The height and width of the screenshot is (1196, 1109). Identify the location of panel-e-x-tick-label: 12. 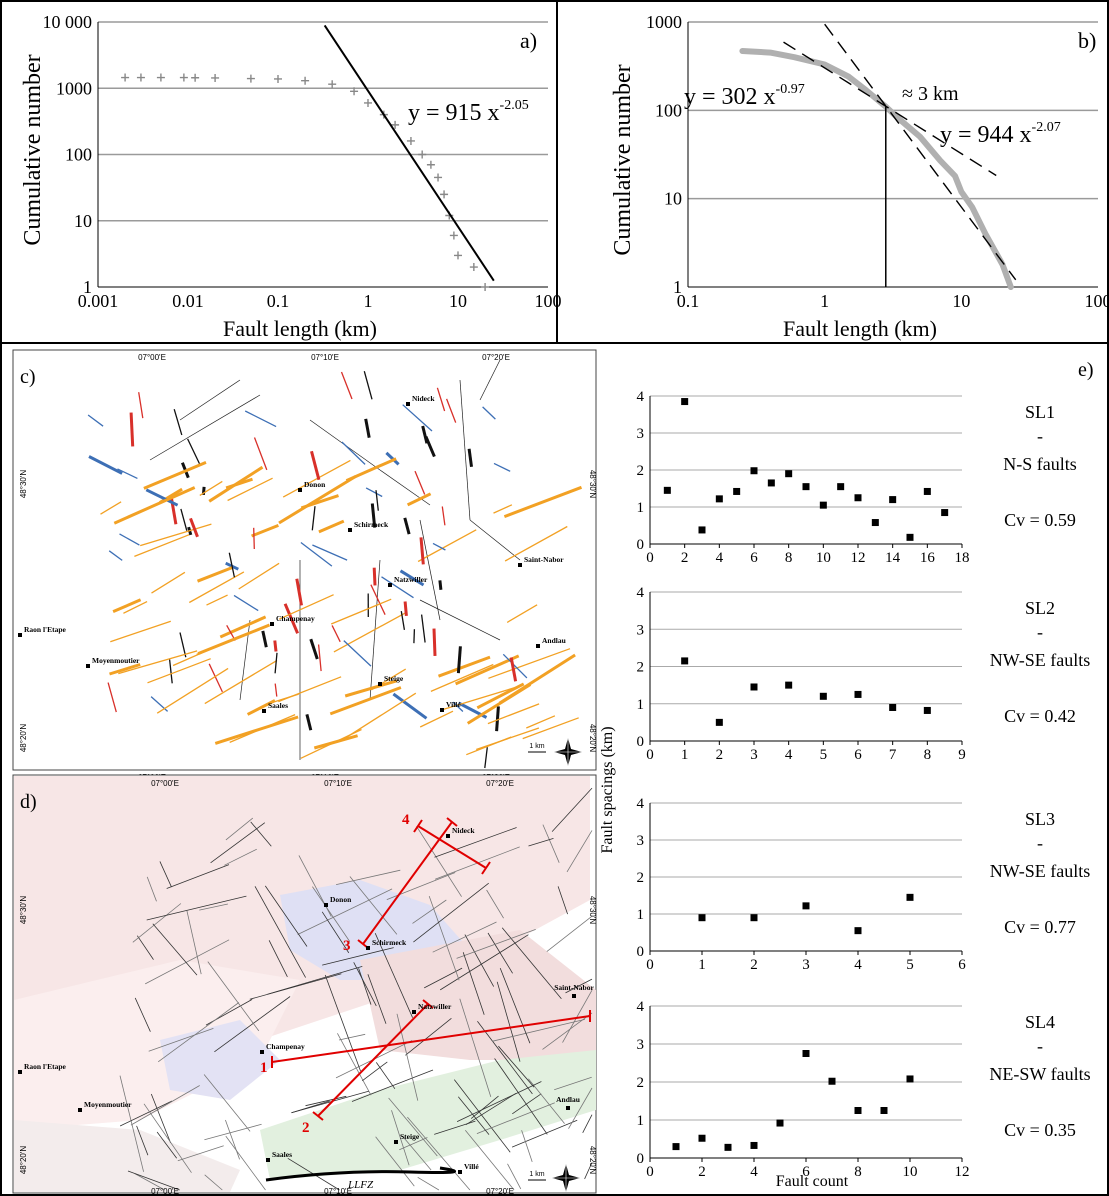
(962, 1172).